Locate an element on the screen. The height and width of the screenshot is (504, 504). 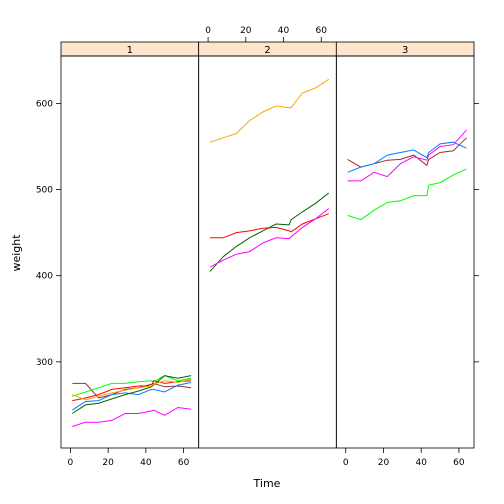
x-tick-label-1-1: 20 is located at coordinates (108, 463).